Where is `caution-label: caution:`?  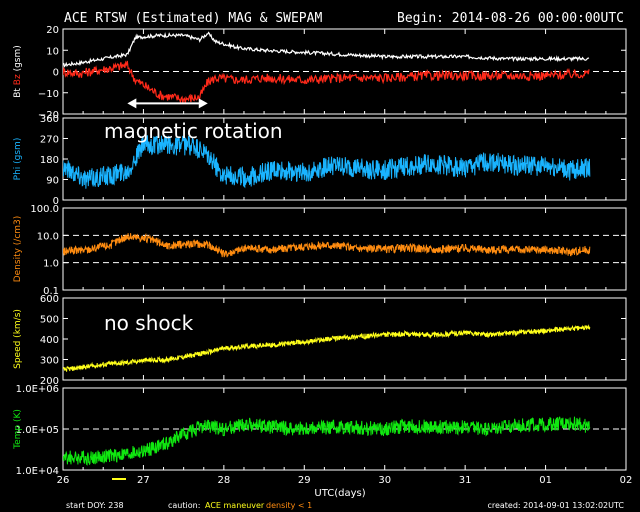
caution-label: caution: is located at coordinates (184, 505).